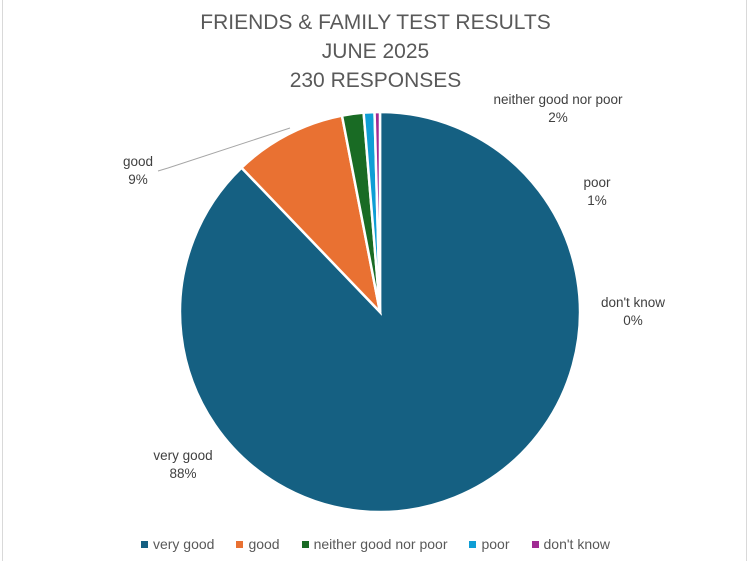 The height and width of the screenshot is (562, 751). What do you see at coordinates (558, 117) in the screenshot?
I see `data-label-percent: 2%` at bounding box center [558, 117].